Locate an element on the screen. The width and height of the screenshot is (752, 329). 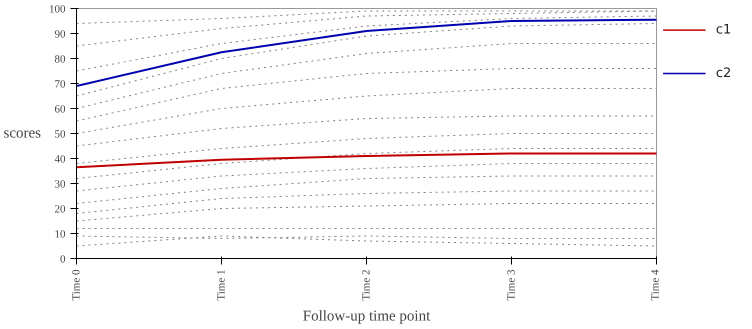
x-tick-label: Time 3 is located at coordinates (512, 285).